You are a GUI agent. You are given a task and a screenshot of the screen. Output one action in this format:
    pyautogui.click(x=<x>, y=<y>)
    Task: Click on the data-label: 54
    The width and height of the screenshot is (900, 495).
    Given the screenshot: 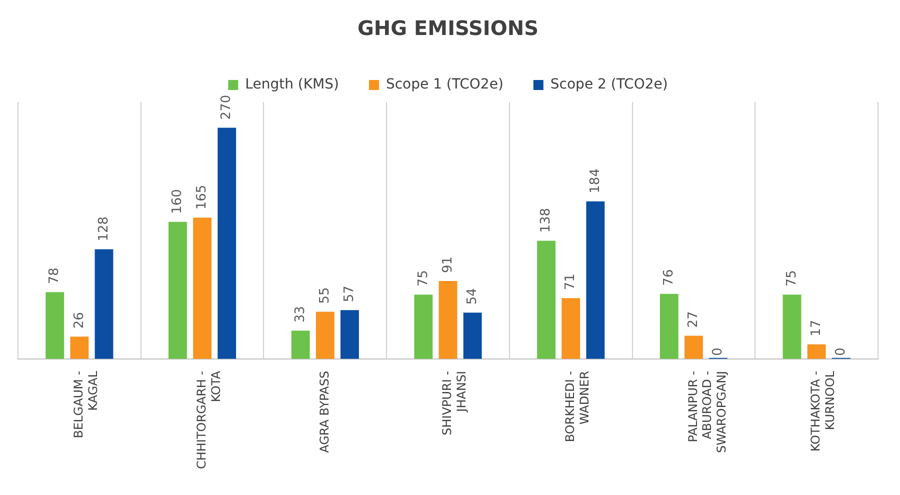 What is the action you would take?
    pyautogui.click(x=472, y=296)
    